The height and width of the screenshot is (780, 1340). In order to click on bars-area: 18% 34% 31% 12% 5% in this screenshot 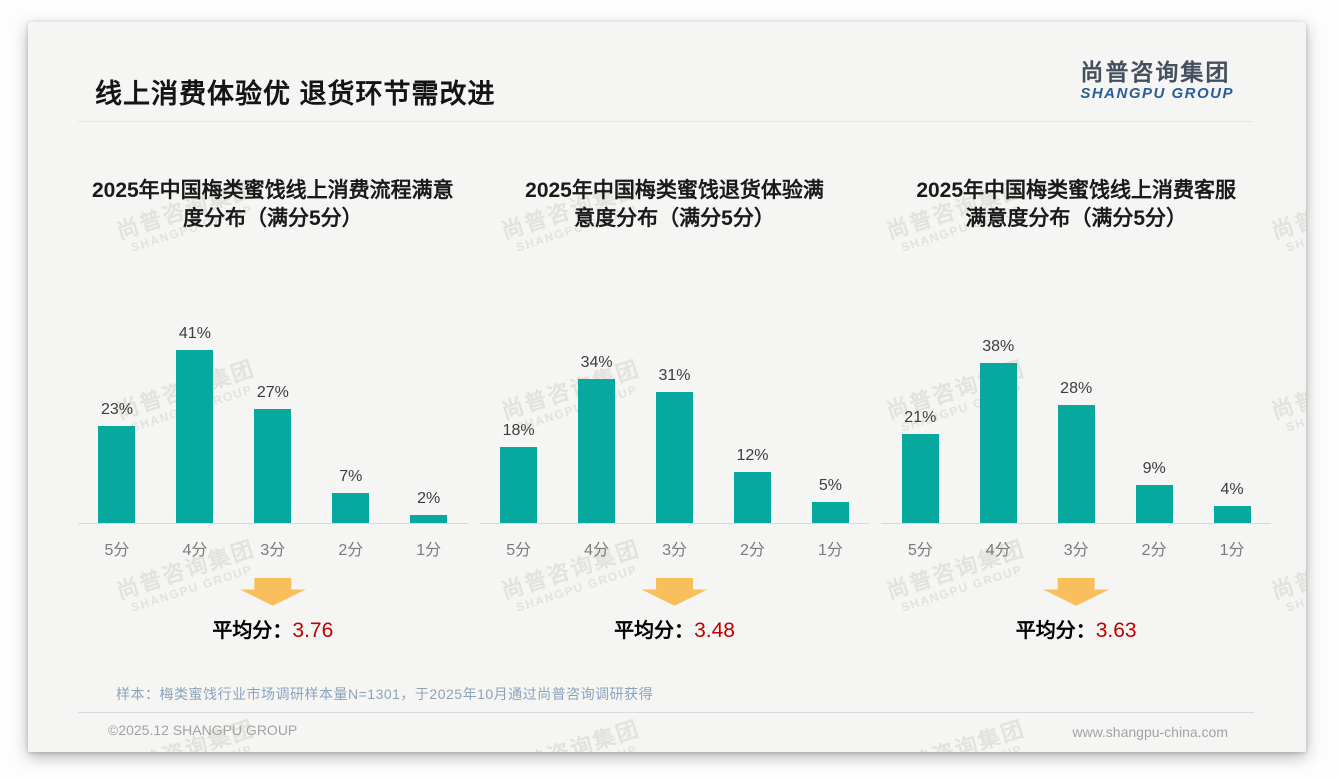, I will do `click(674, 418)`.